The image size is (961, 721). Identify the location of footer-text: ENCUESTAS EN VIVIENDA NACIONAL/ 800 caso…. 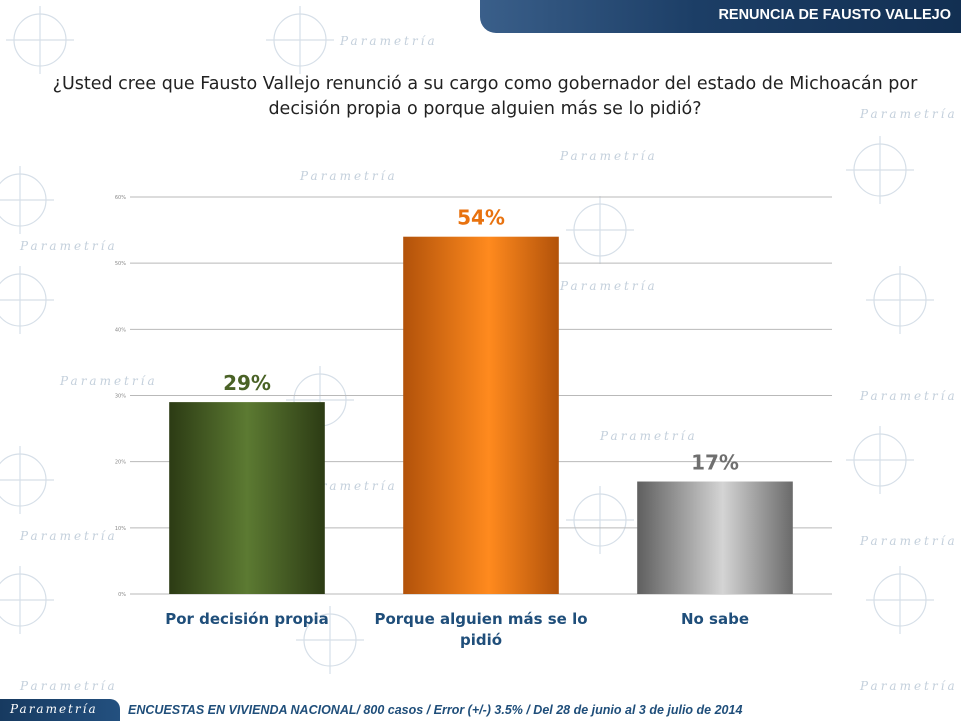
(435, 710).